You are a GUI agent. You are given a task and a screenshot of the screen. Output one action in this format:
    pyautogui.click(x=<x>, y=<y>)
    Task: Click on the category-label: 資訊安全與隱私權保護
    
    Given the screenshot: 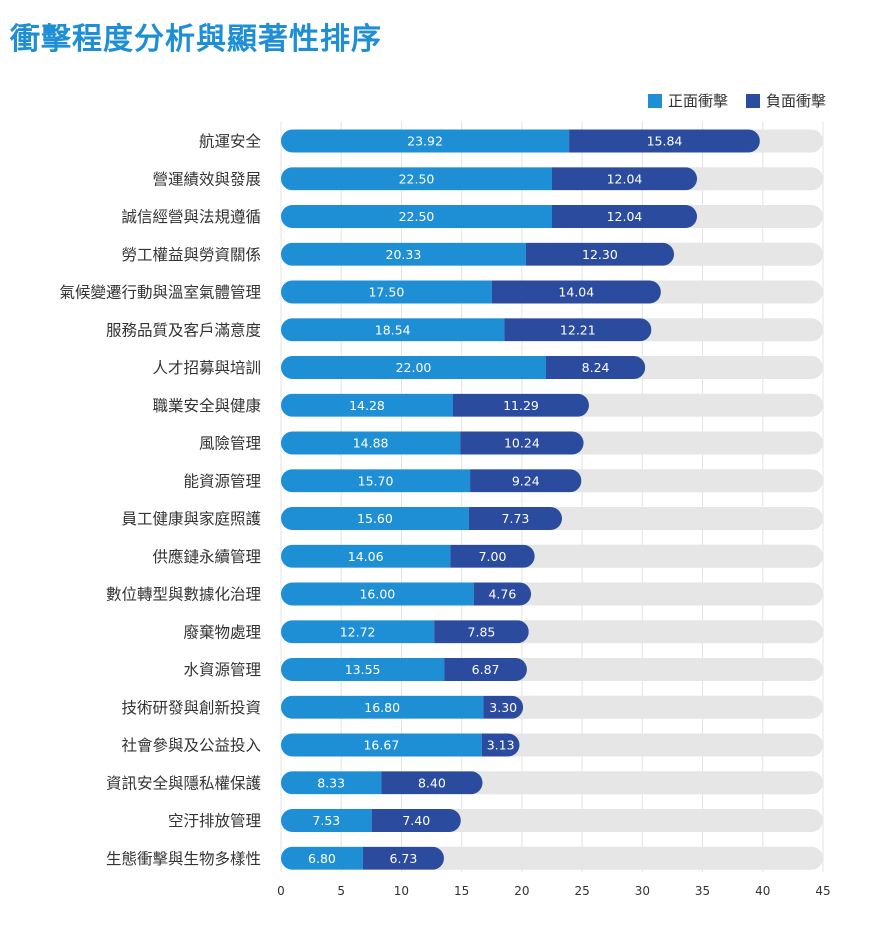 What is the action you would take?
    pyautogui.click(x=184, y=783)
    